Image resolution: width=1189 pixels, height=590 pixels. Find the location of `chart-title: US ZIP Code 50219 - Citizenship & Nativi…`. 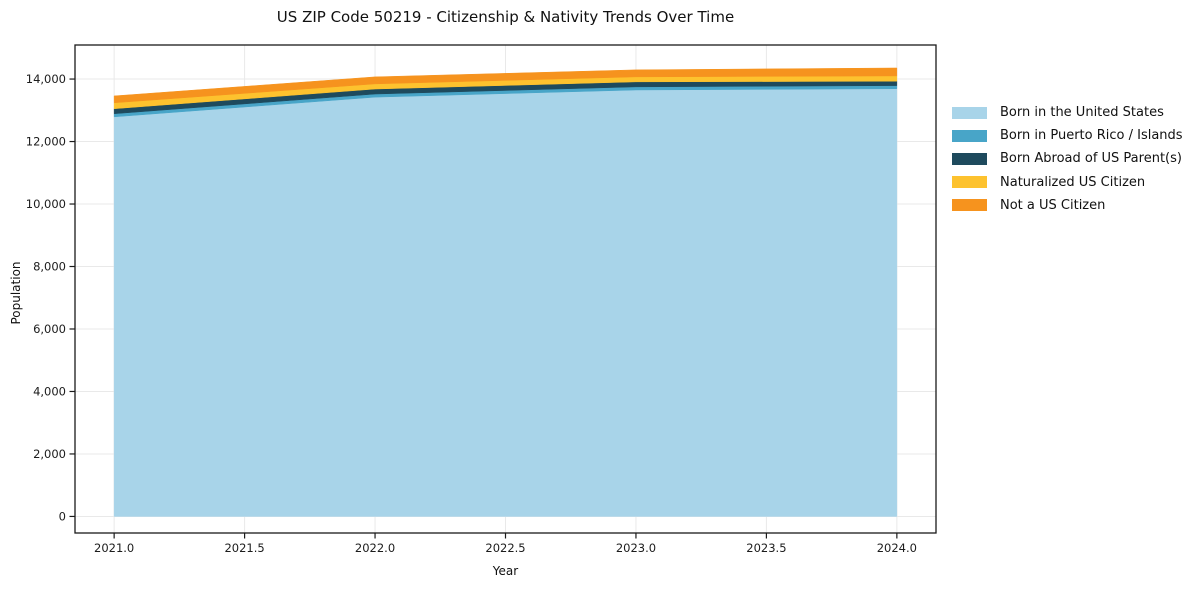

chart-title: US ZIP Code 50219 - Citizenship & Nativi… is located at coordinates (505, 17).